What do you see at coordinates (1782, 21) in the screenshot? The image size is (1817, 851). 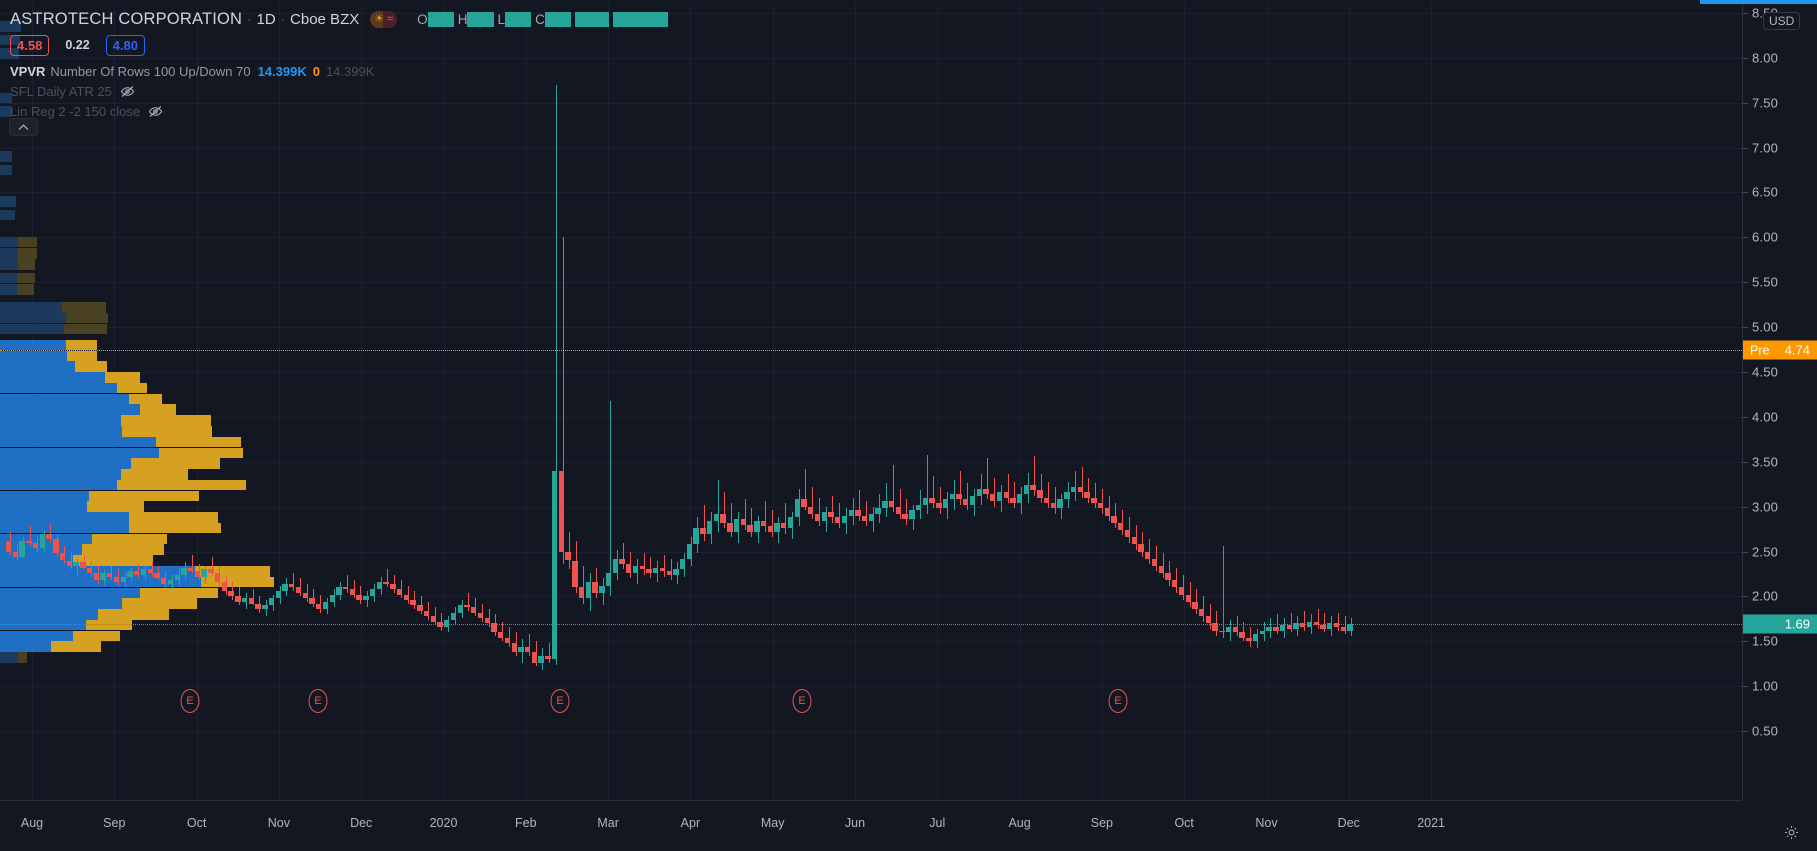 I see `currency-chip: USD` at bounding box center [1782, 21].